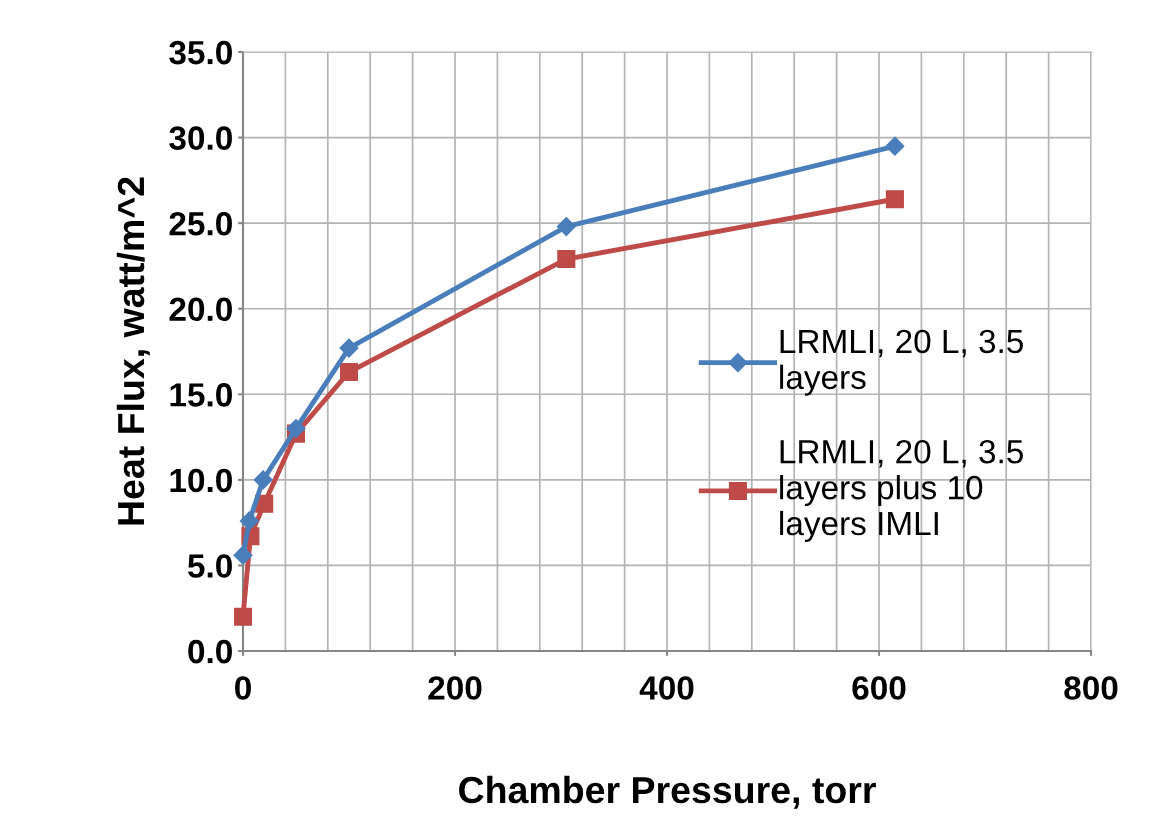 The image size is (1149, 838). What do you see at coordinates (200, 309) in the screenshot?
I see `y-tick-label: 20.0` at bounding box center [200, 309].